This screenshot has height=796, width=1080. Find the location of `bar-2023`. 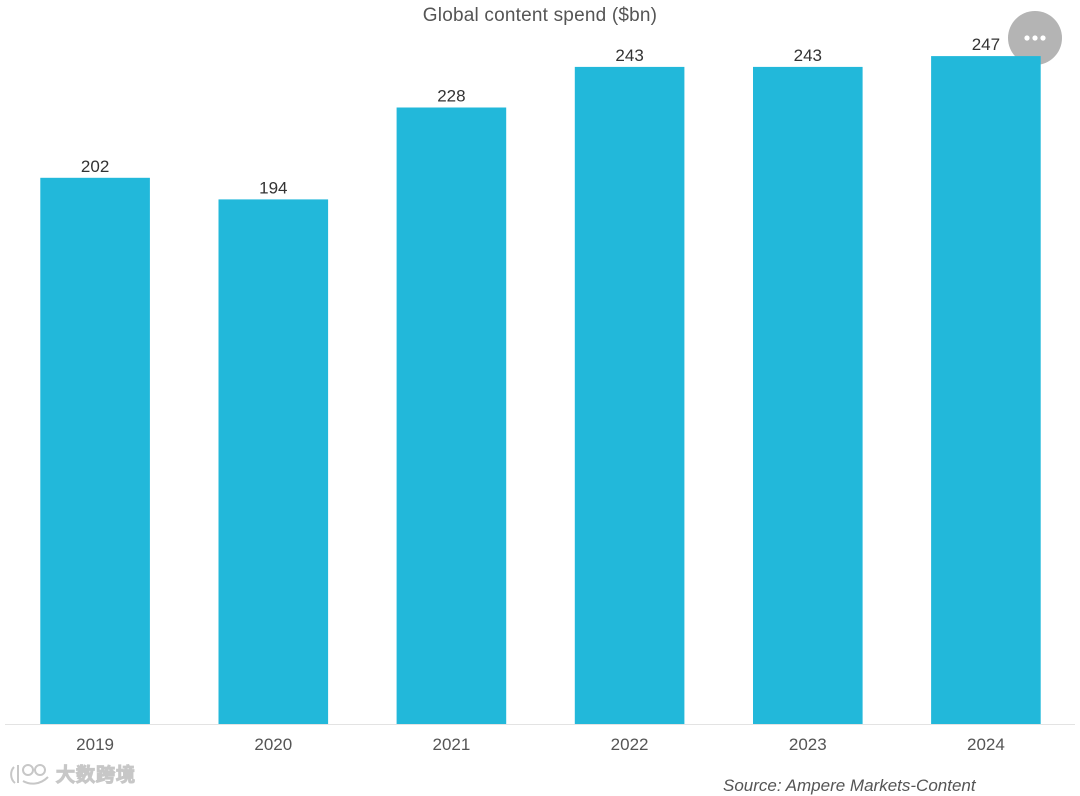

bar-2023 is located at coordinates (808, 395).